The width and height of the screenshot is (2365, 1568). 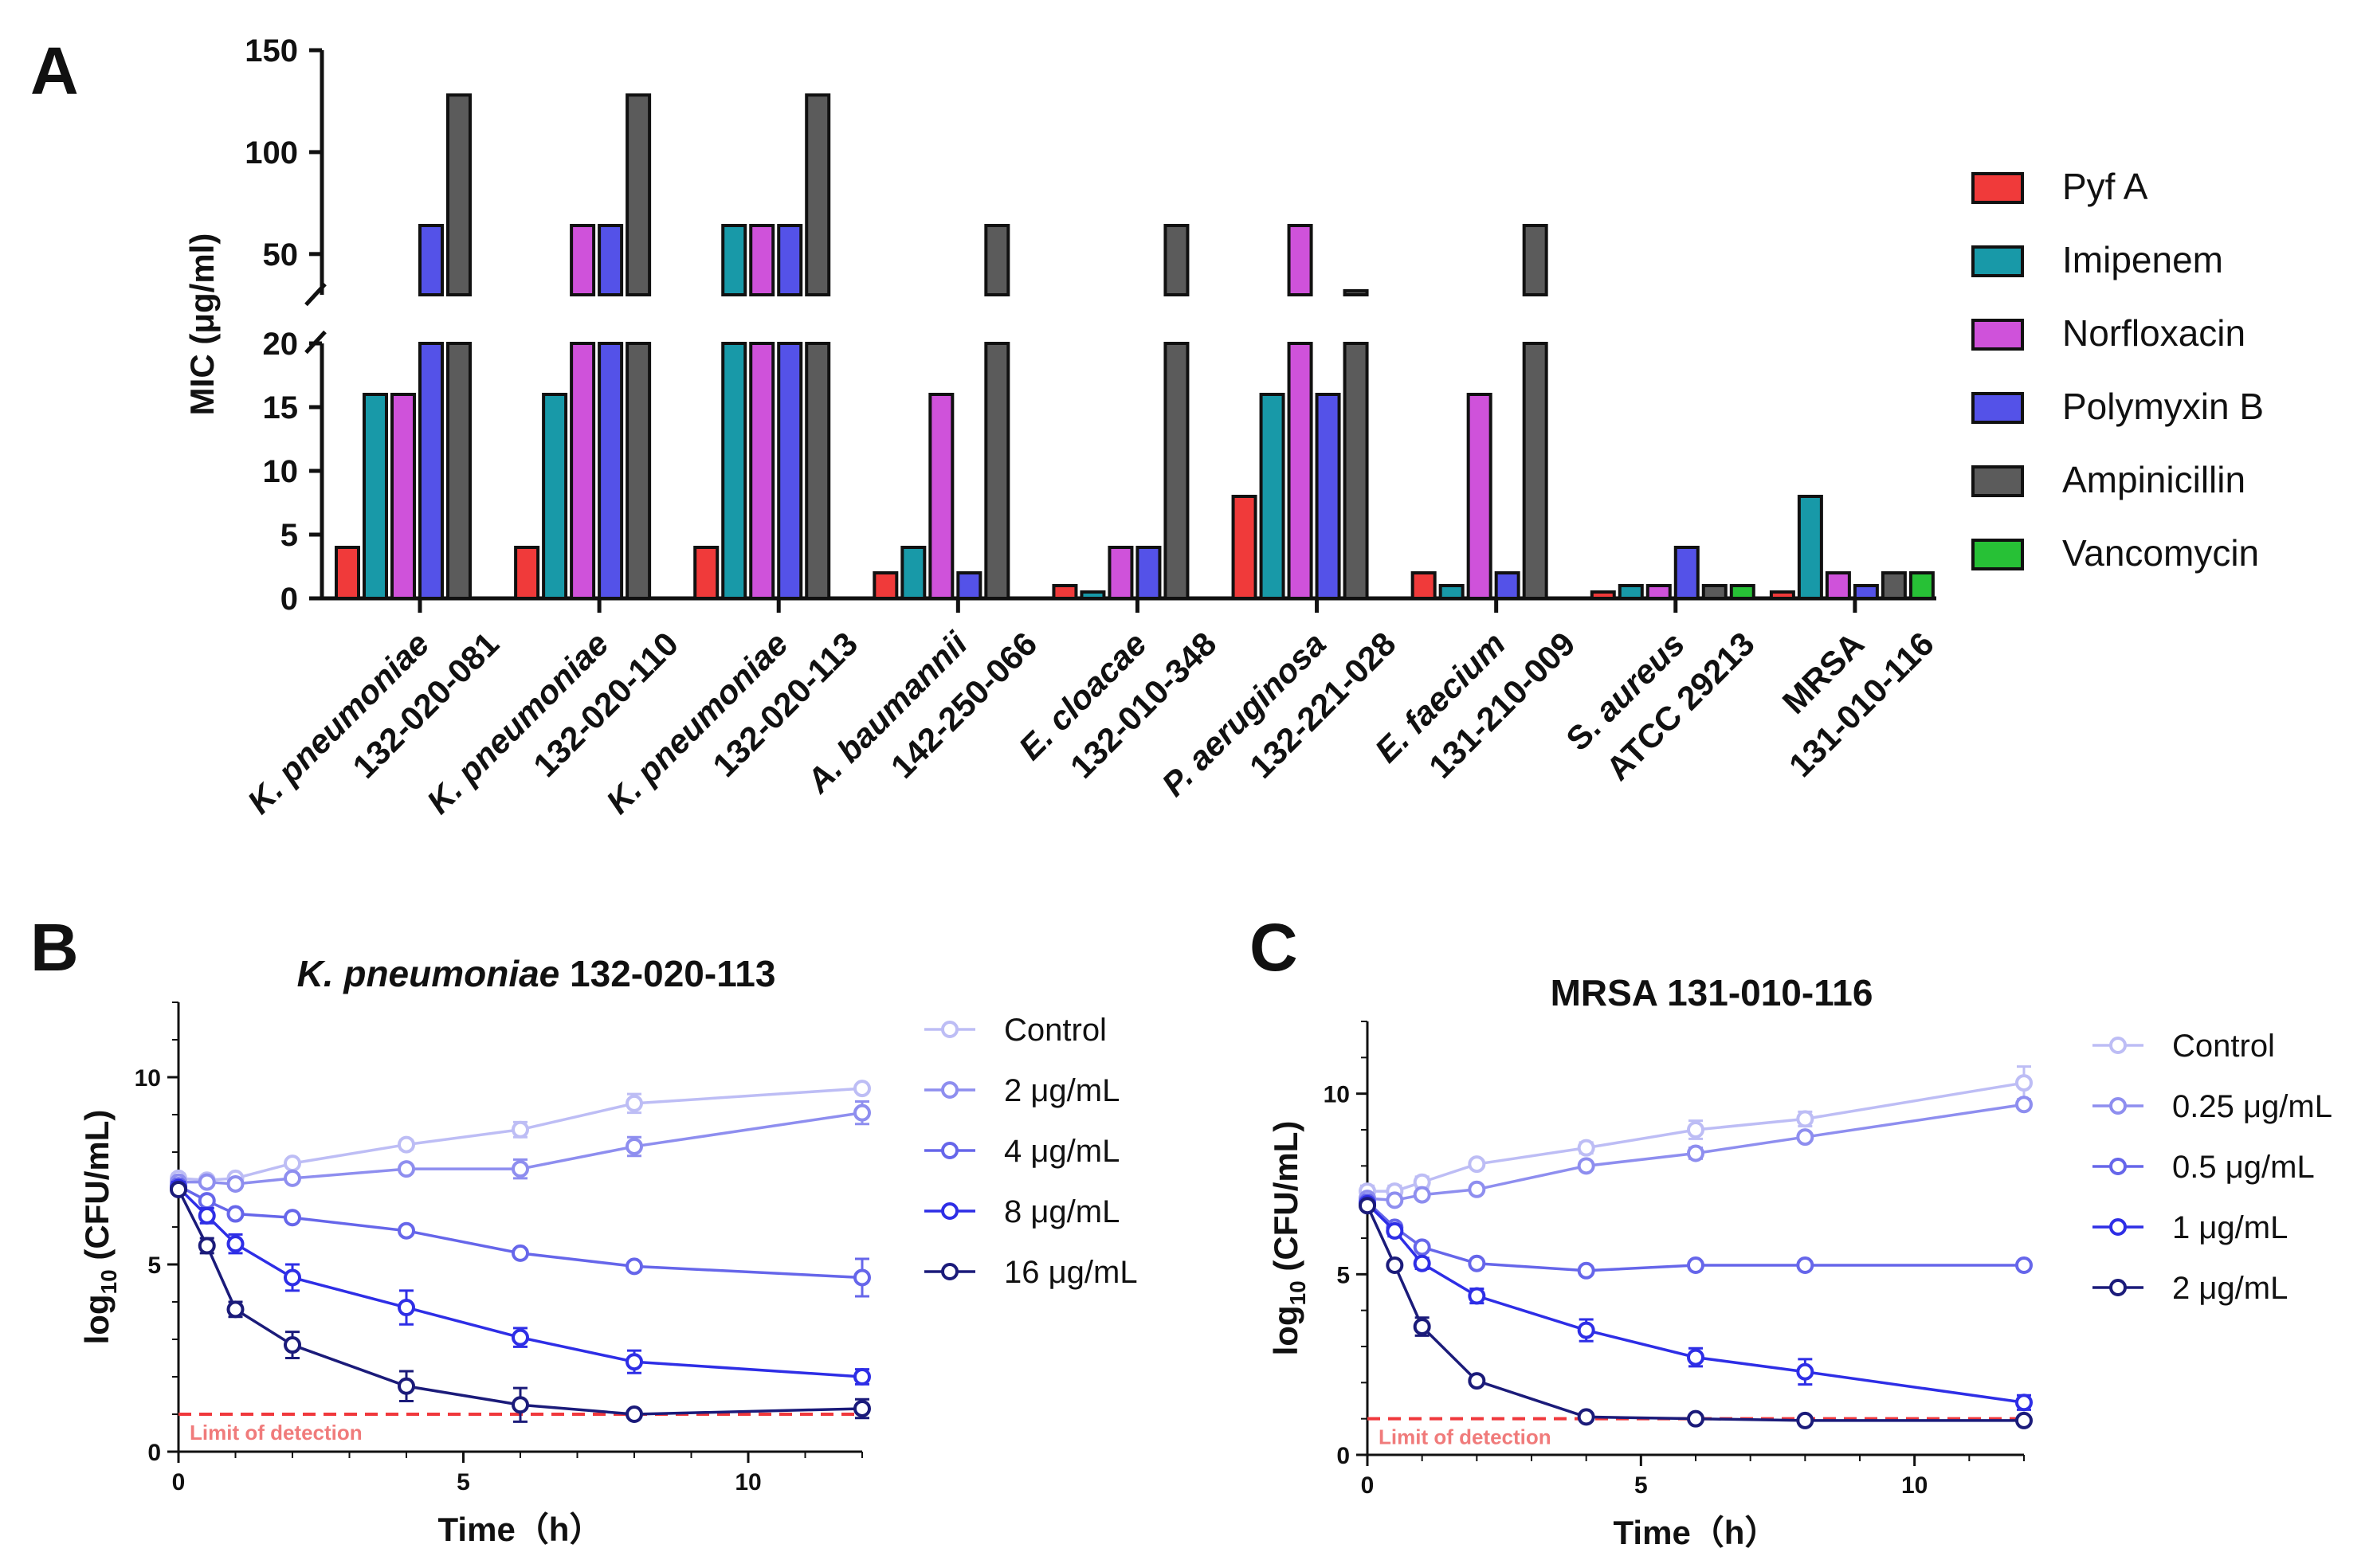 I want to click on series-line-4-g-ml, so click(x=520, y=1232).